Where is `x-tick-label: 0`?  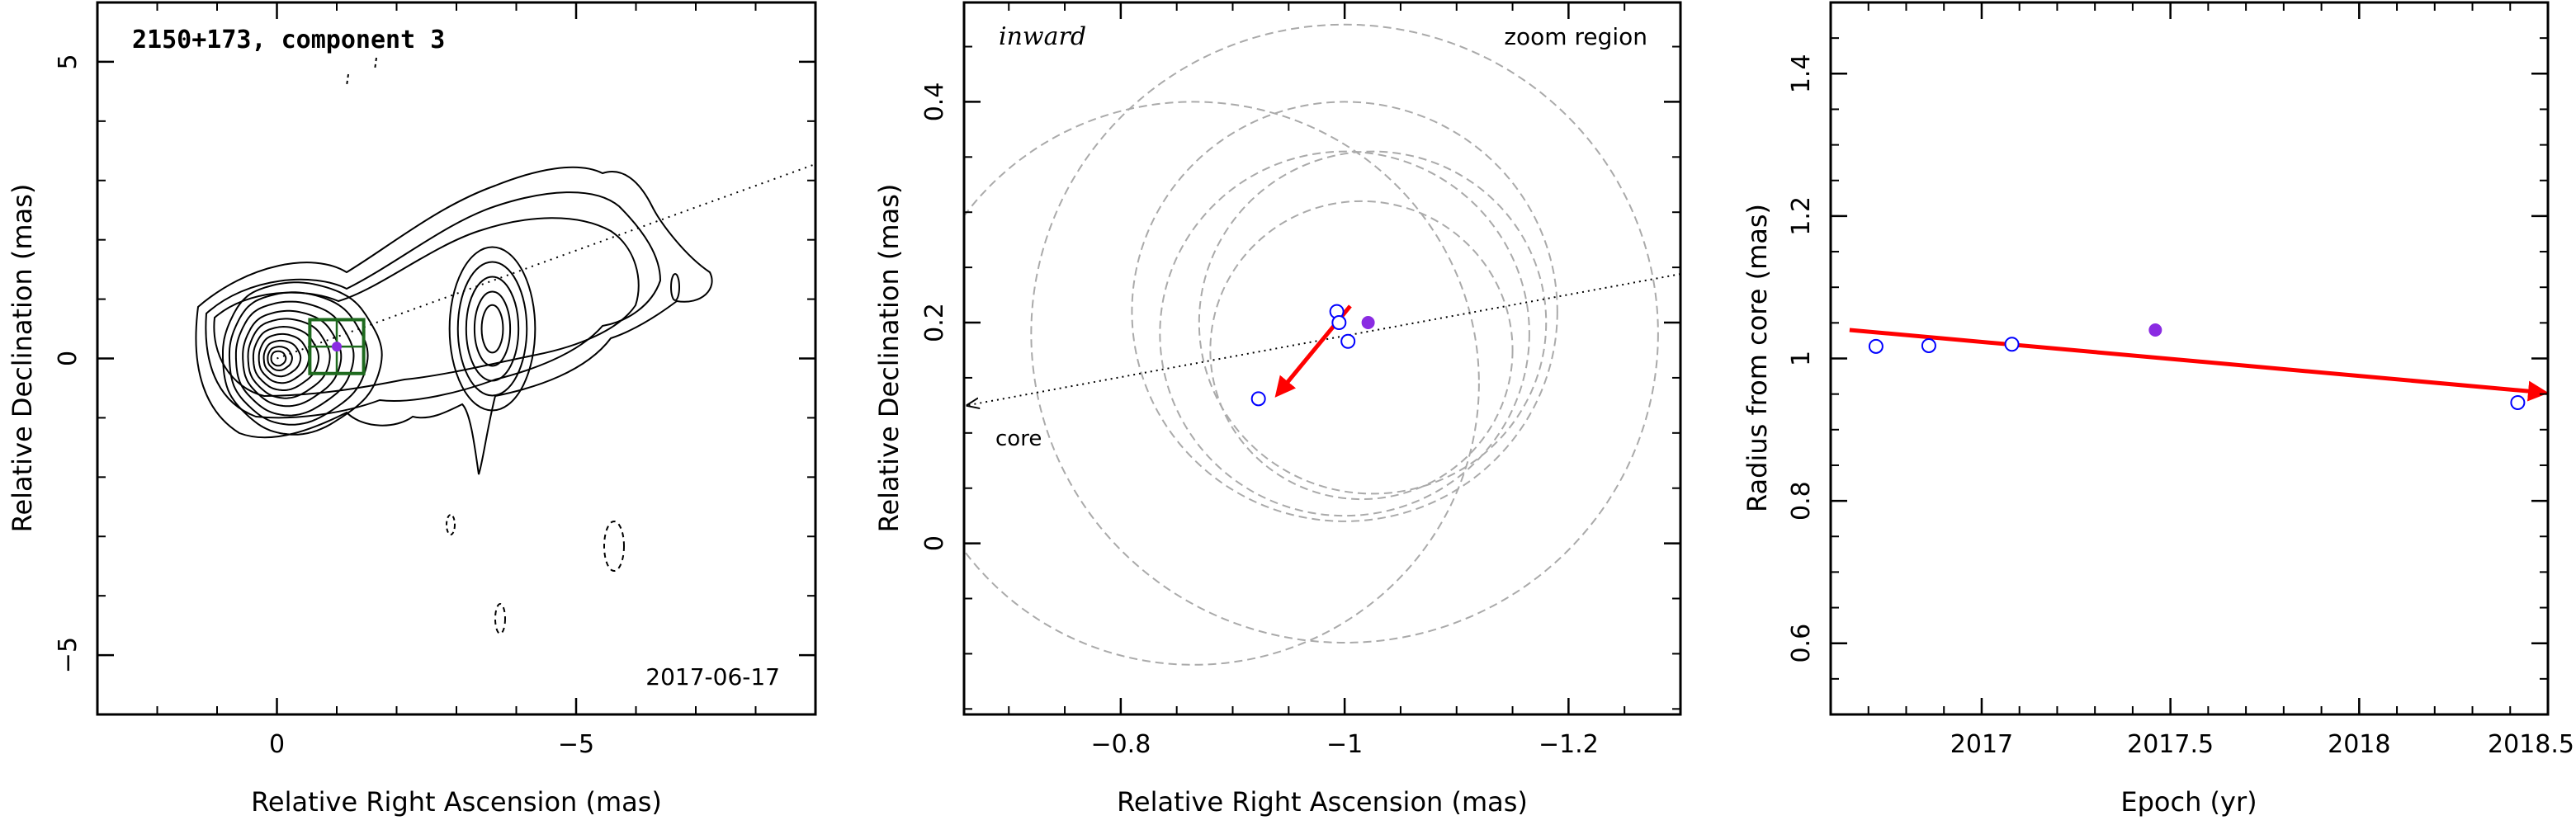
x-tick-label: 0 is located at coordinates (277, 744).